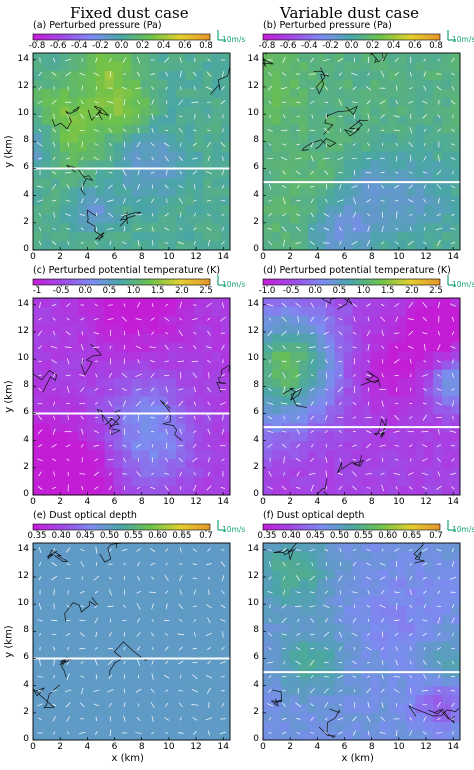 The width and height of the screenshot is (474, 770). I want to click on plot-frame-b, so click(361, 151).